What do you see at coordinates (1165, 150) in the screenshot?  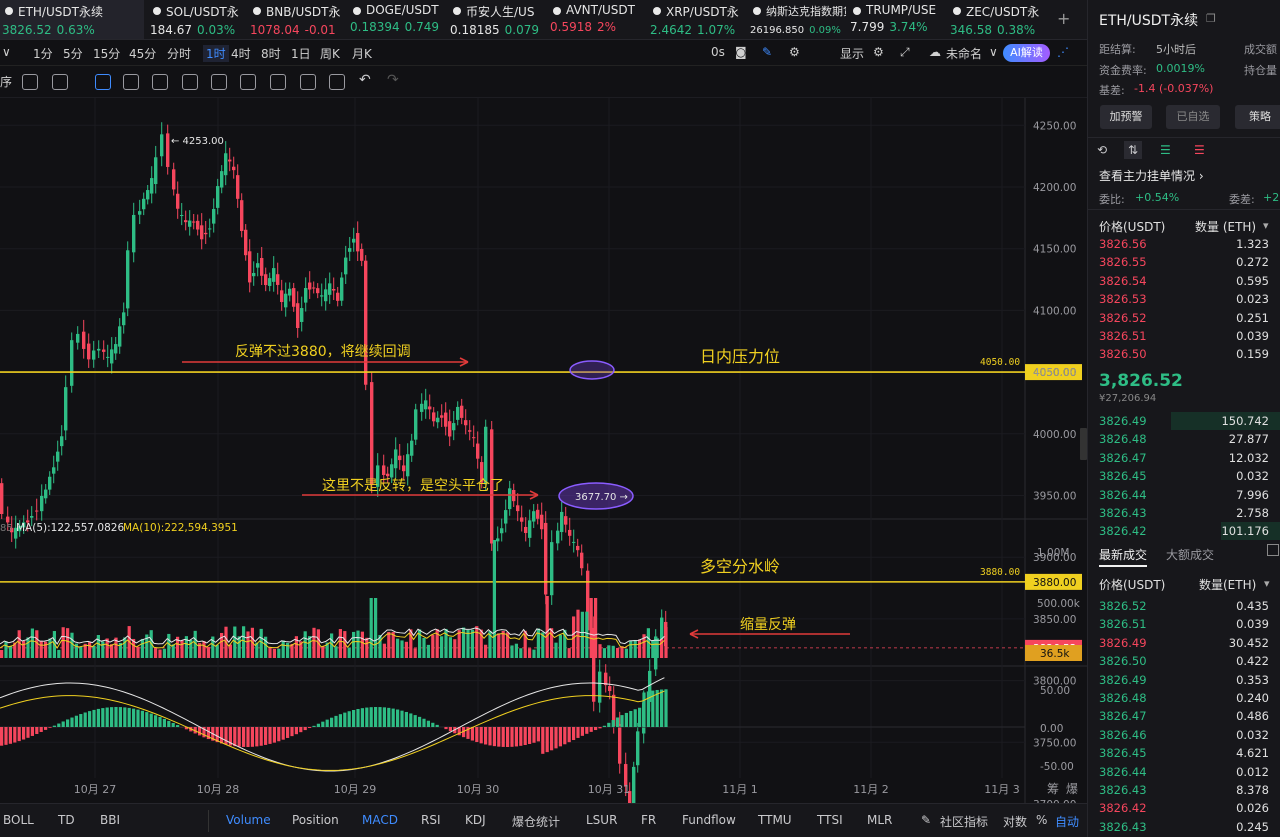 I see `book-bids-icon: ☰` at bounding box center [1165, 150].